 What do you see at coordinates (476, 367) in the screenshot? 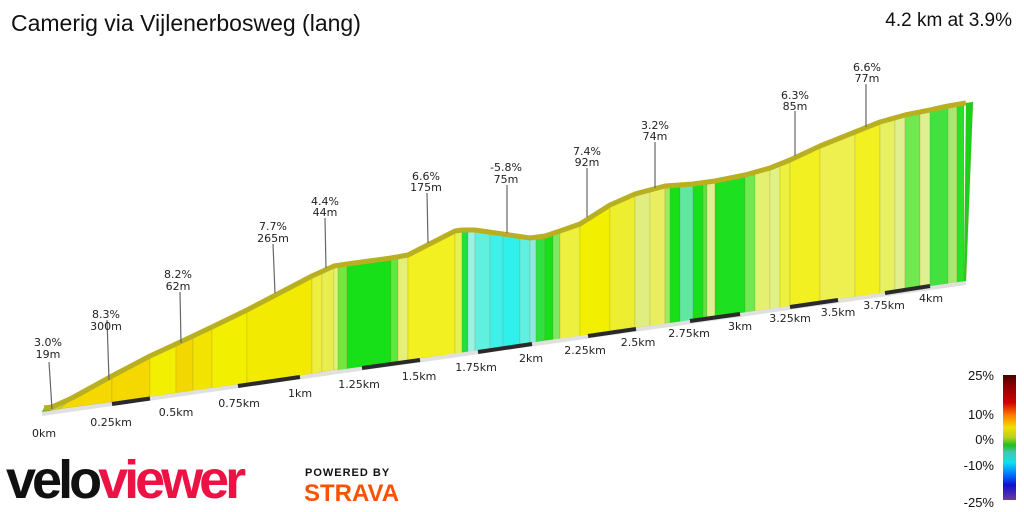
I see `tick-label: 1.75km` at bounding box center [476, 367].